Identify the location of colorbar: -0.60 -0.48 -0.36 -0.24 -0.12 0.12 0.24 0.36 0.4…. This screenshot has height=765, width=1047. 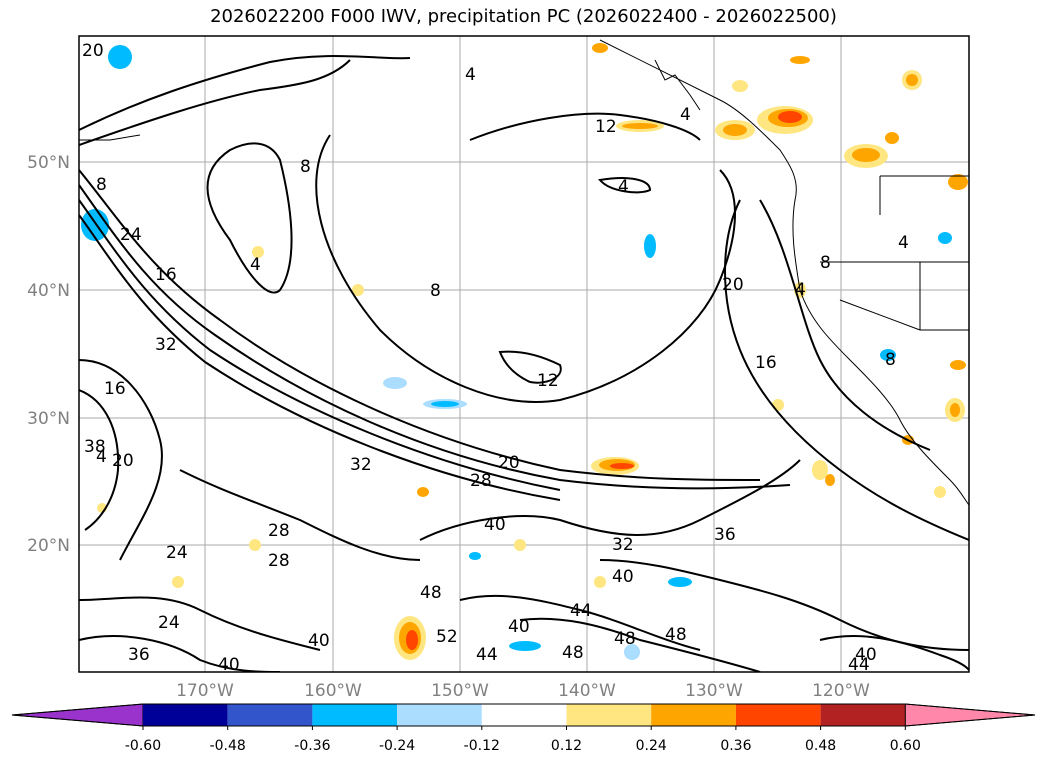
(523, 728).